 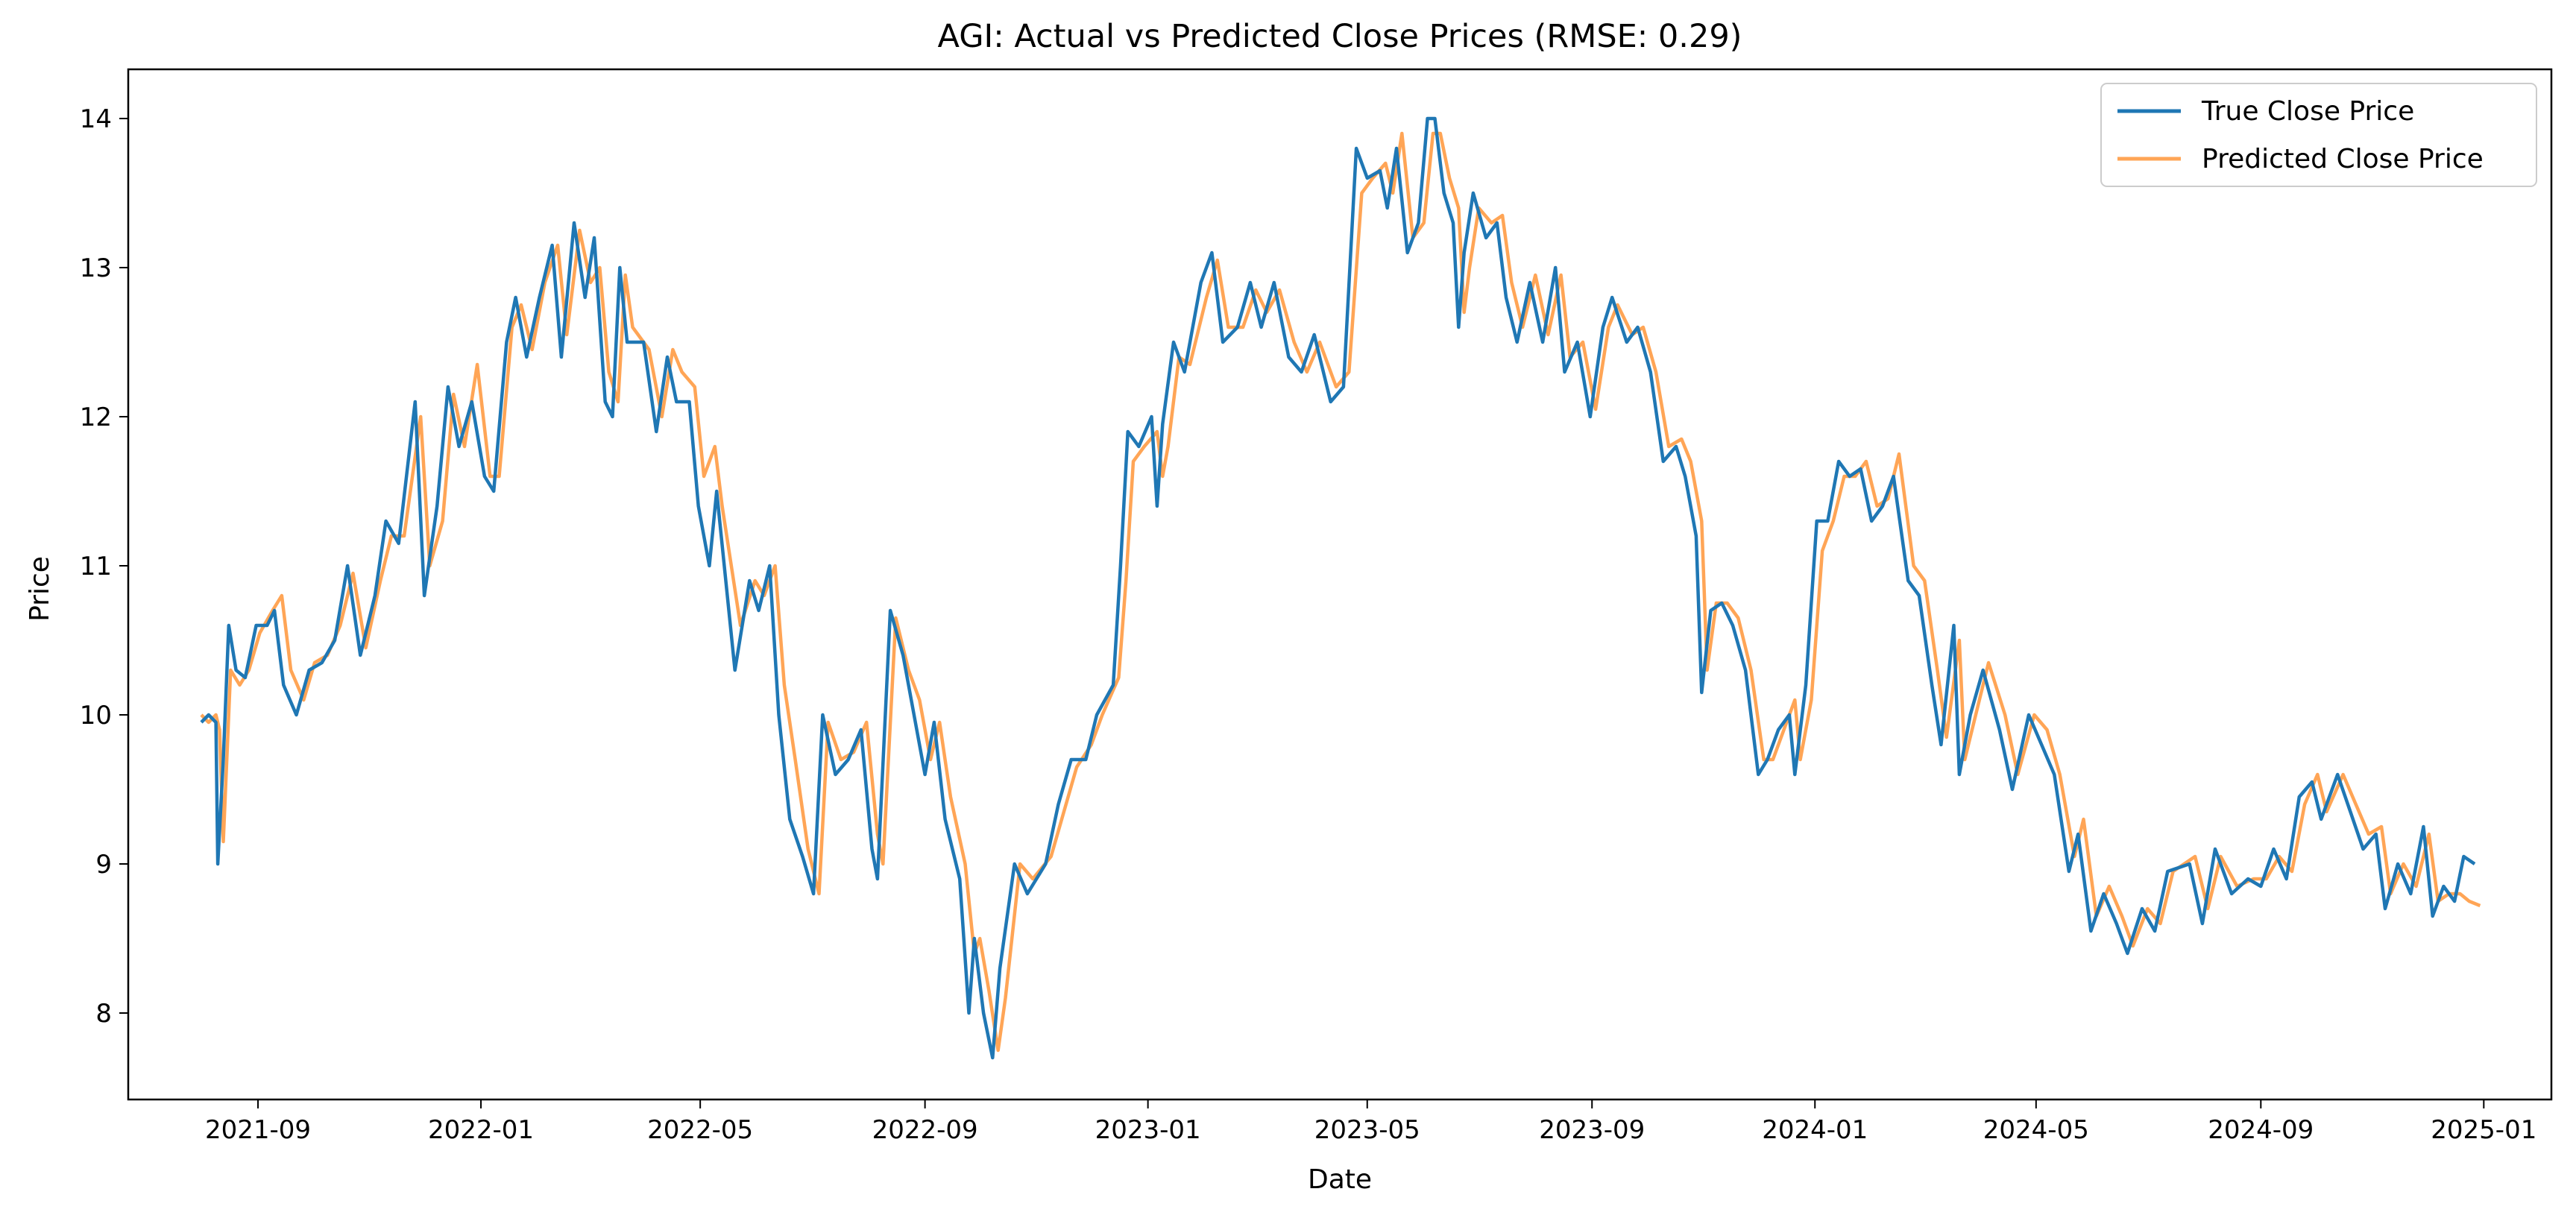 I want to click on legend-label-true: True Close Price, so click(x=2307, y=112).